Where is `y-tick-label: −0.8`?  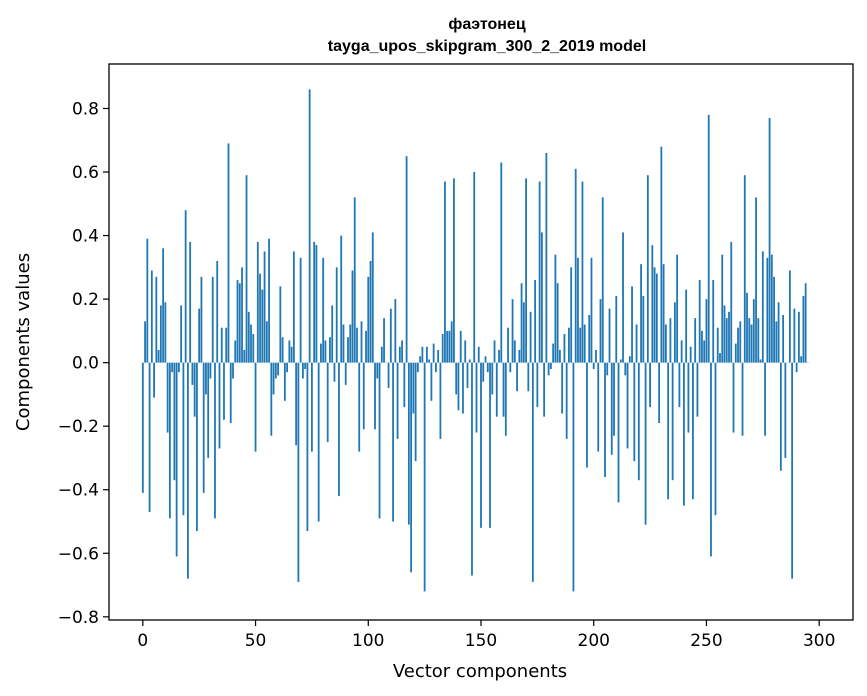 y-tick-label: −0.8 is located at coordinates (78, 618).